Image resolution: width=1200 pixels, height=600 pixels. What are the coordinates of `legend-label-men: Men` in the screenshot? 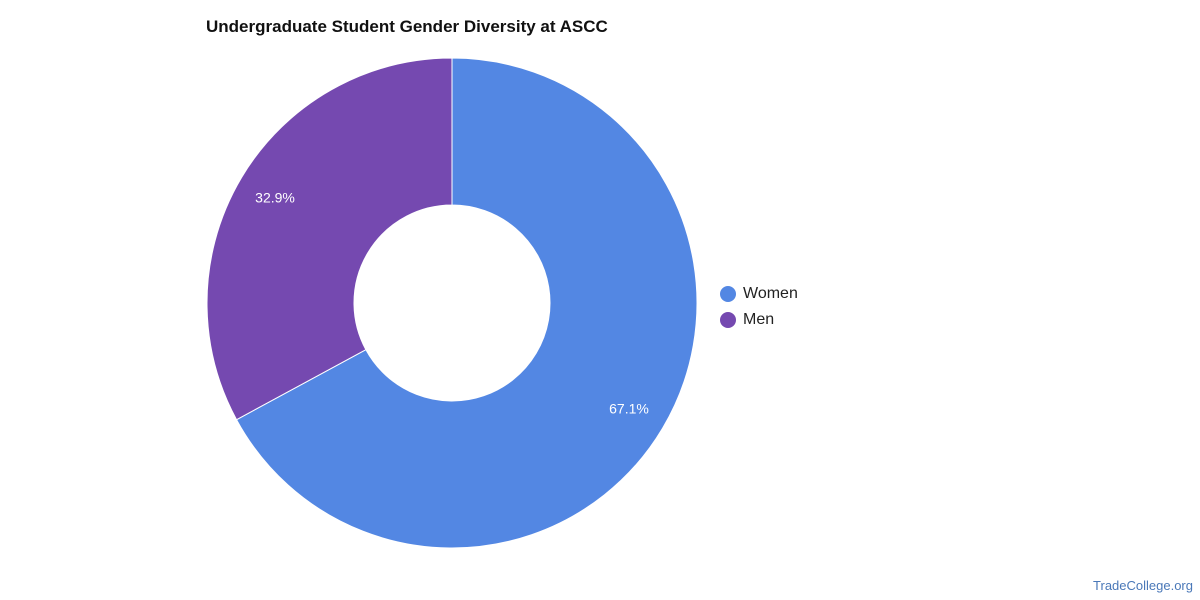 It's located at (759, 319).